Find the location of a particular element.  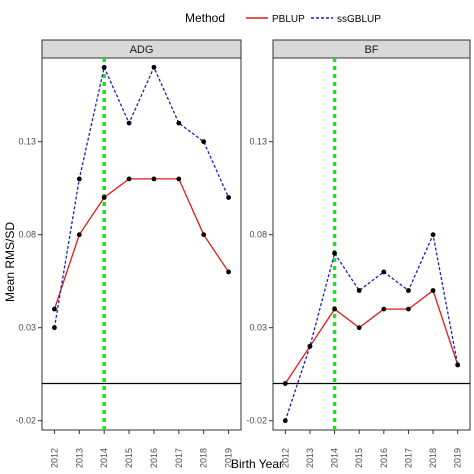

y-tick-label-bf: 0.03 is located at coordinates (258, 328).